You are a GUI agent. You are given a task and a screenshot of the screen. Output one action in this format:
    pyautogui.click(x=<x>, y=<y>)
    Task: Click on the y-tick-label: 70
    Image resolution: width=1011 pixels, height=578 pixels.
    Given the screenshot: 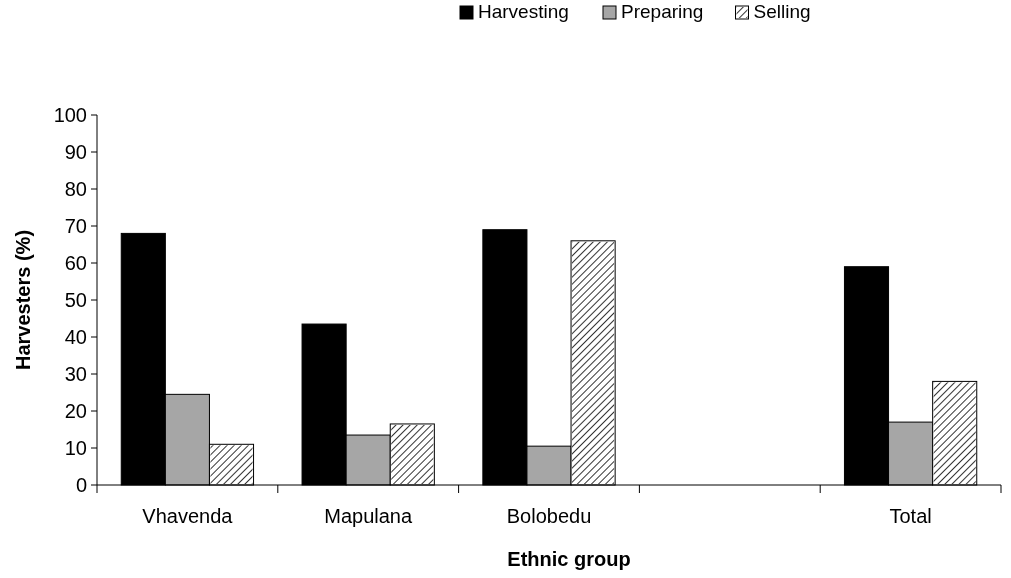 What is the action you would take?
    pyautogui.click(x=75, y=226)
    